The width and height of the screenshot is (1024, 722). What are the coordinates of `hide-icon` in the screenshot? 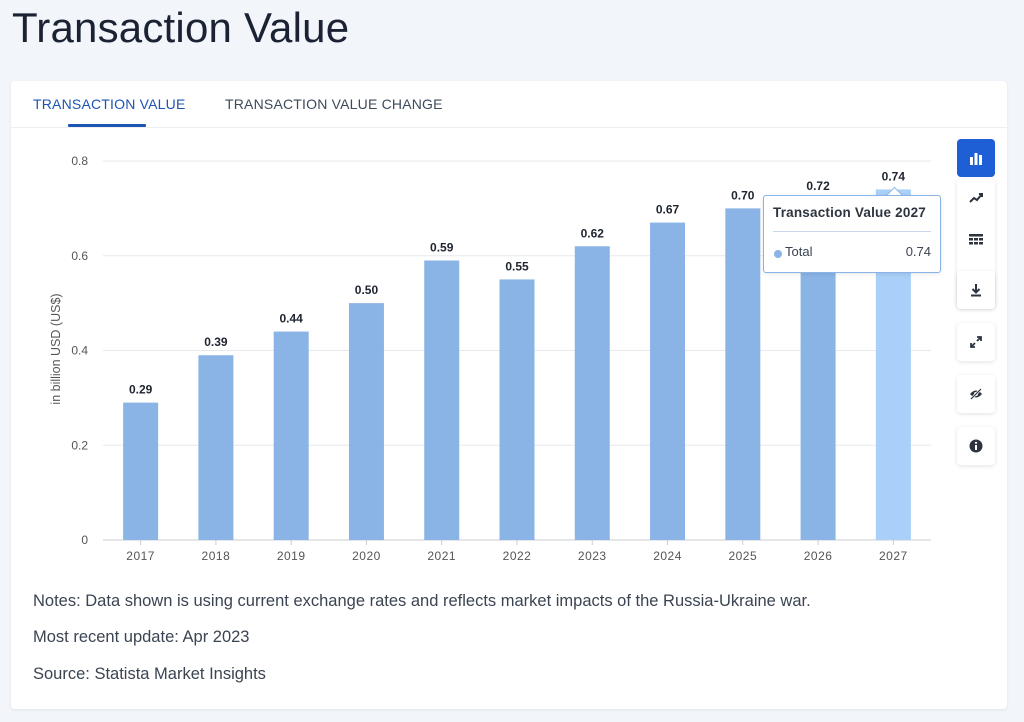 It's located at (976, 394).